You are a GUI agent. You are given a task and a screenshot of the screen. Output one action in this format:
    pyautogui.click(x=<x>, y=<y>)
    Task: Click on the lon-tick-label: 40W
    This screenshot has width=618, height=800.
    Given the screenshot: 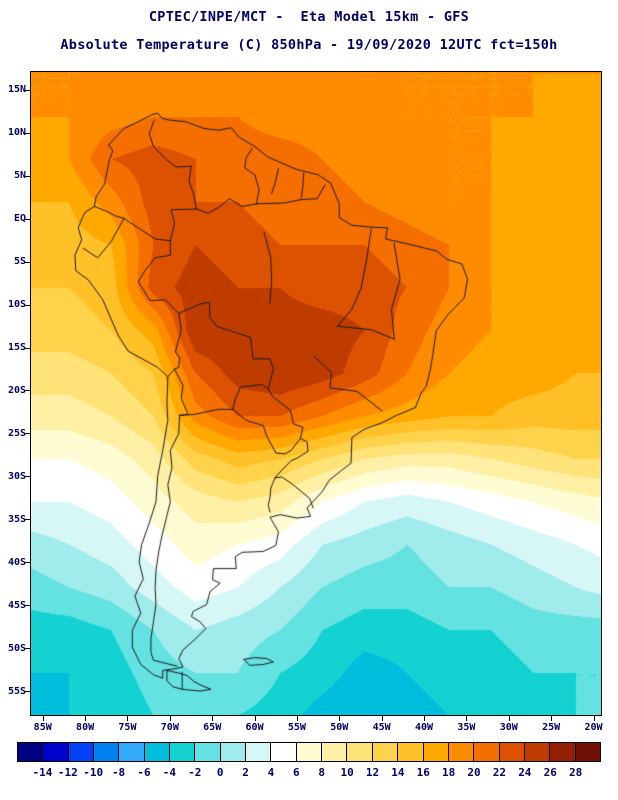 What is the action you would take?
    pyautogui.click(x=424, y=727)
    